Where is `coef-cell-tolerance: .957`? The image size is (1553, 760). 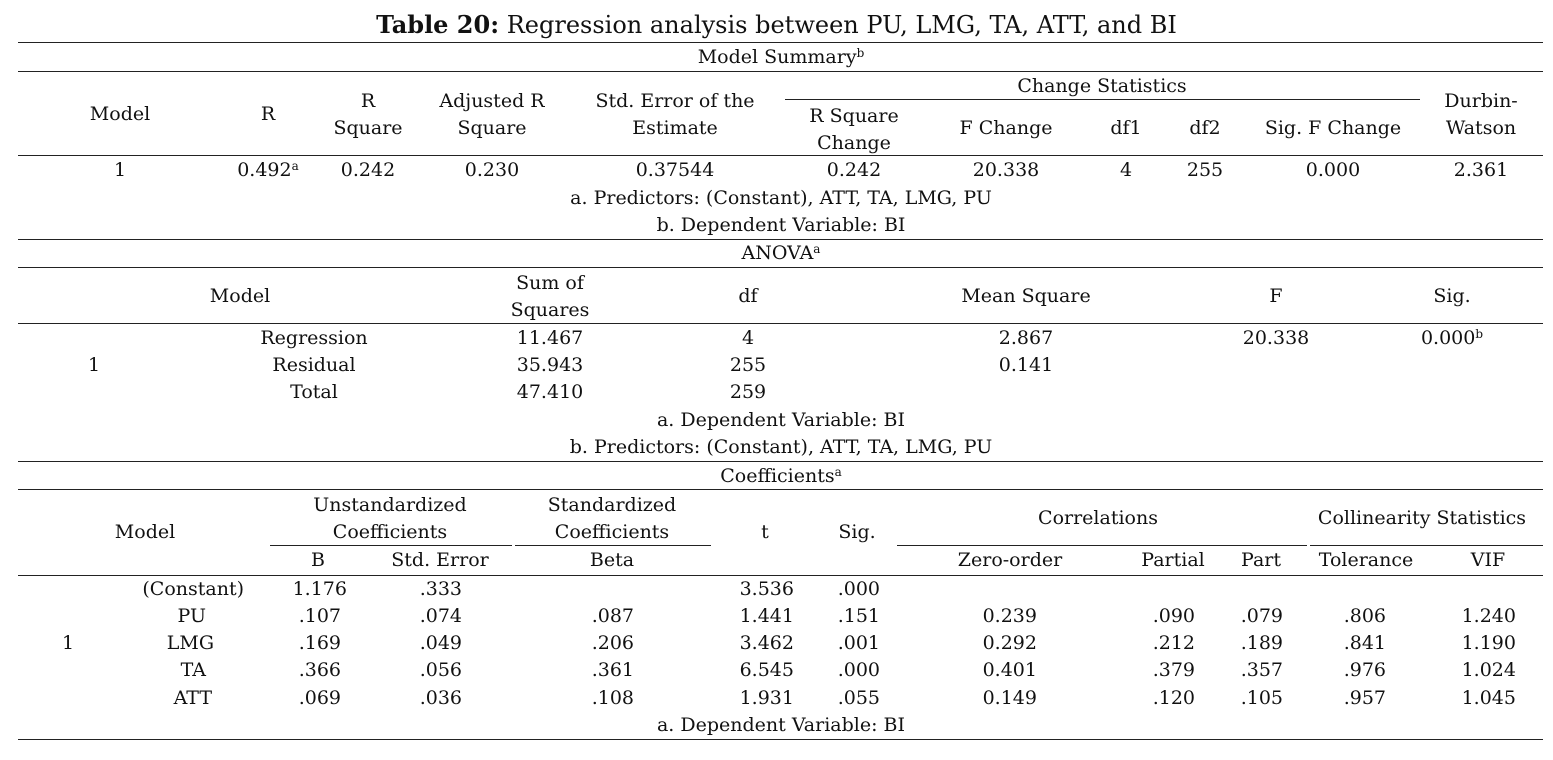
coef-cell-tolerance: .957 is located at coordinates (1364, 698).